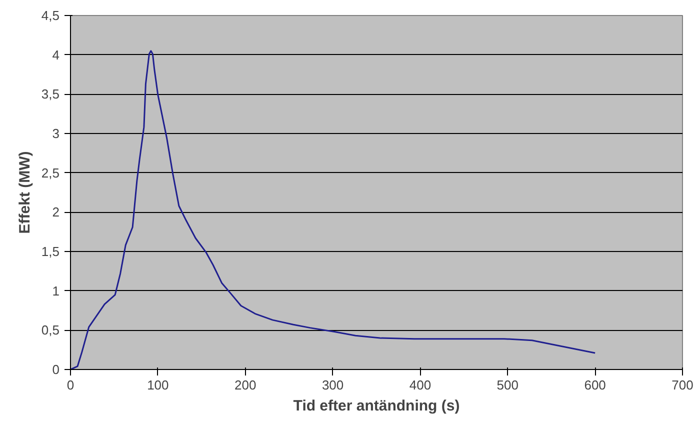  Describe the element at coordinates (50, 94) in the screenshot. I see `y-tick-label: 3,5` at that location.